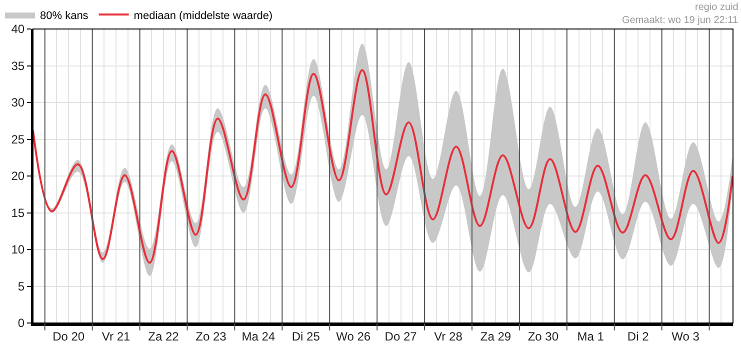 Image resolution: width=741 pixels, height=350 pixels. I want to click on x-tick-label: Do 20, so click(68, 336).